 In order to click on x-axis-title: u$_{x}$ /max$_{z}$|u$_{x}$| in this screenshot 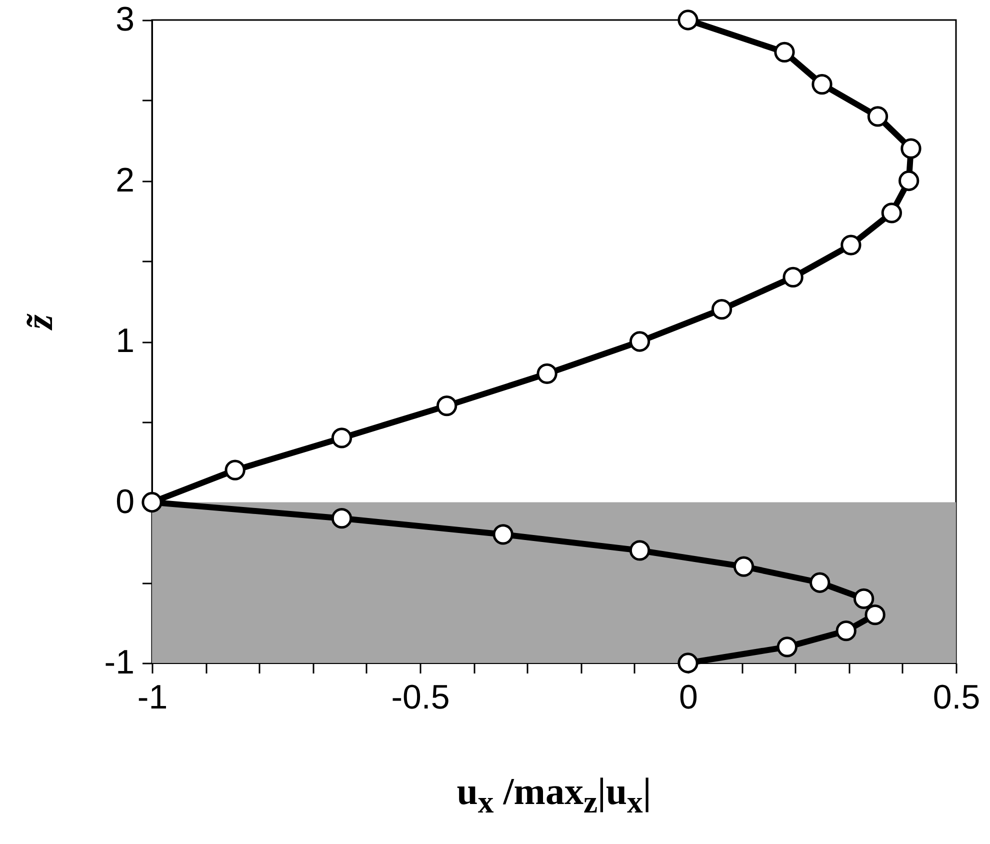, I will do `click(554, 795)`.